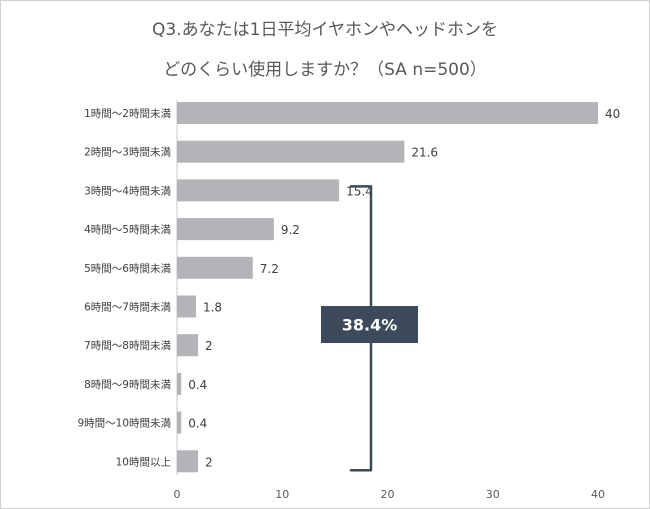 The height and width of the screenshot is (509, 650). Describe the element at coordinates (127, 269) in the screenshot. I see `category-label: 5時間～6時間未満` at that location.